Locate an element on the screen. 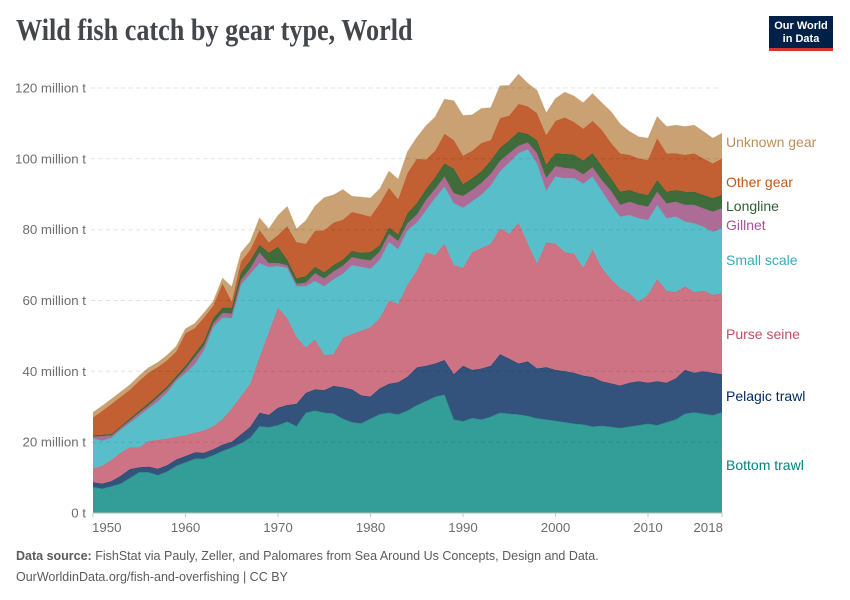  svg-text: 100 million t is located at coordinates (50, 158).